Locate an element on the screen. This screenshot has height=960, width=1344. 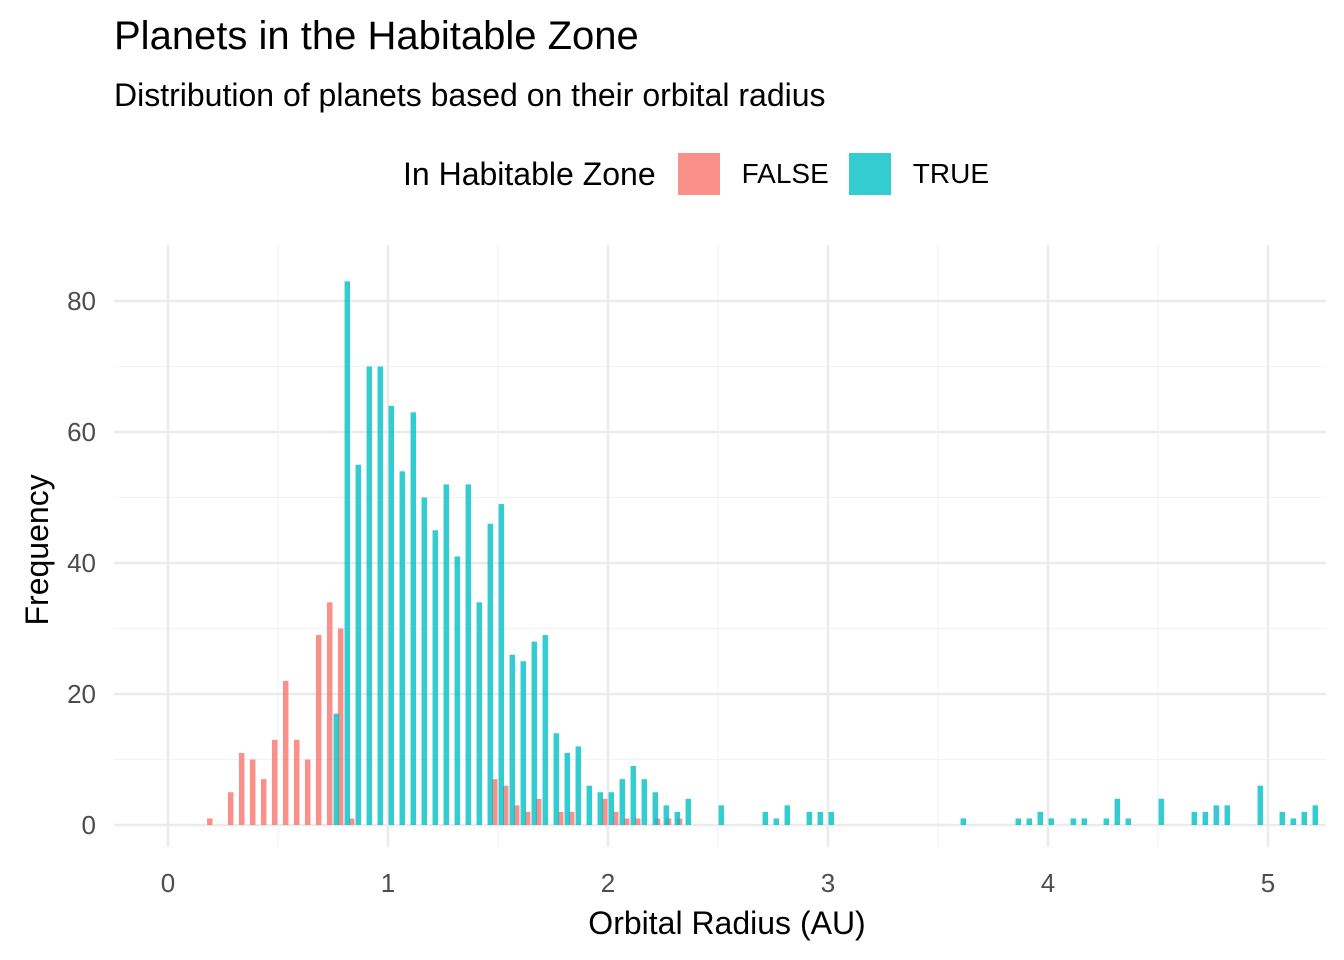
legend: In Habitable Zone FALSE TRUE is located at coordinates (706, 174).